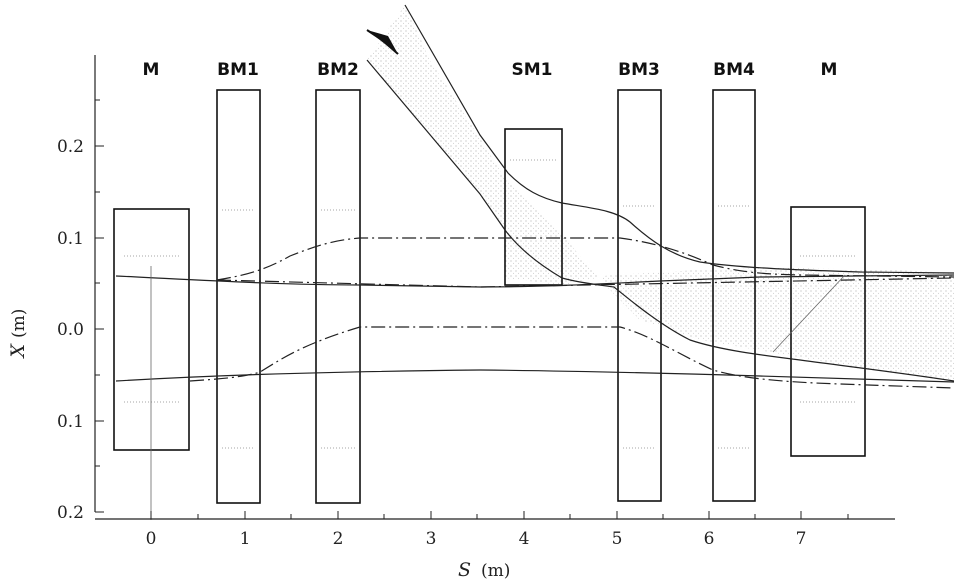  Describe the element at coordinates (338, 70) in the screenshot. I see `magnet-label: BM2` at that location.